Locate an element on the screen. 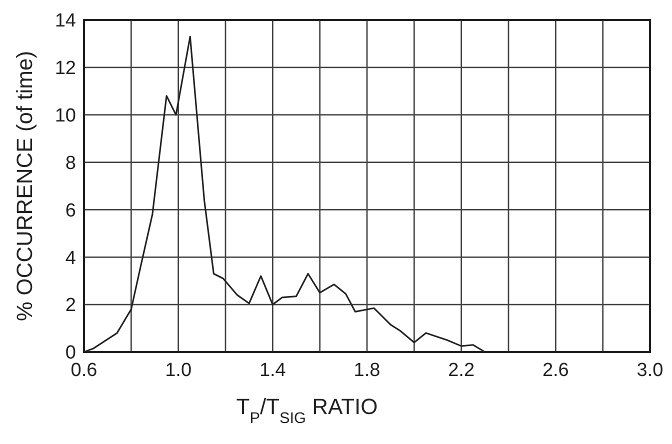 This screenshot has width=672, height=444. x-axis-title: T$_{P}$/T$_{SIG}$ RATIO is located at coordinates (307, 410).